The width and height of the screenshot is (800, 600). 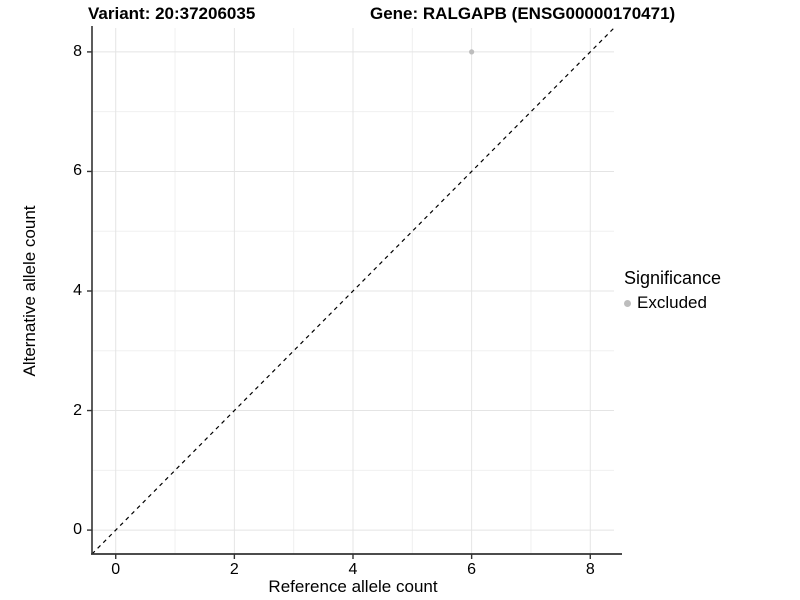 I want to click on legend-item-label: Excluded, so click(x=672, y=302).